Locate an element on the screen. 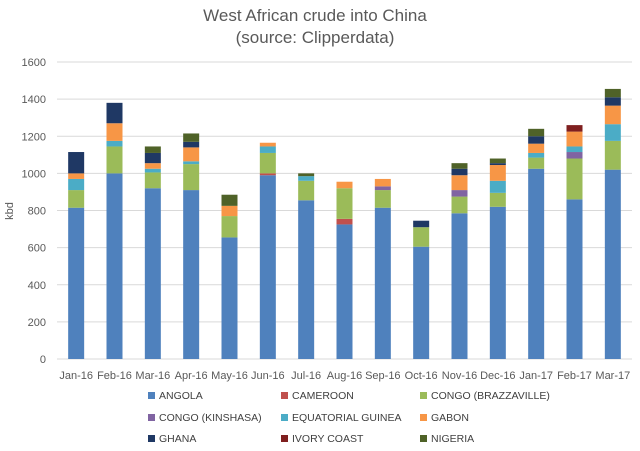 This screenshot has height=451, width=640. legend-label: GHANA is located at coordinates (177, 439).